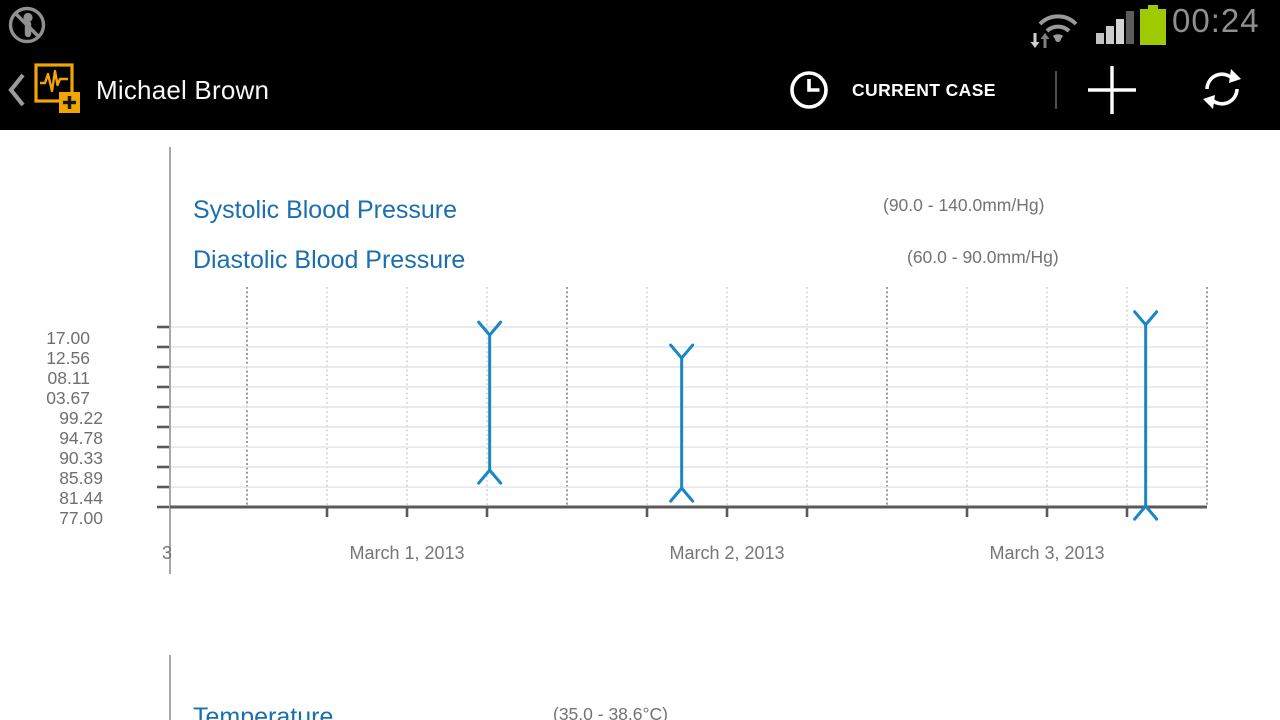 The width and height of the screenshot is (1280, 720). Describe the element at coordinates (81, 438) in the screenshot. I see `y-axis-label: 94.78` at that location.